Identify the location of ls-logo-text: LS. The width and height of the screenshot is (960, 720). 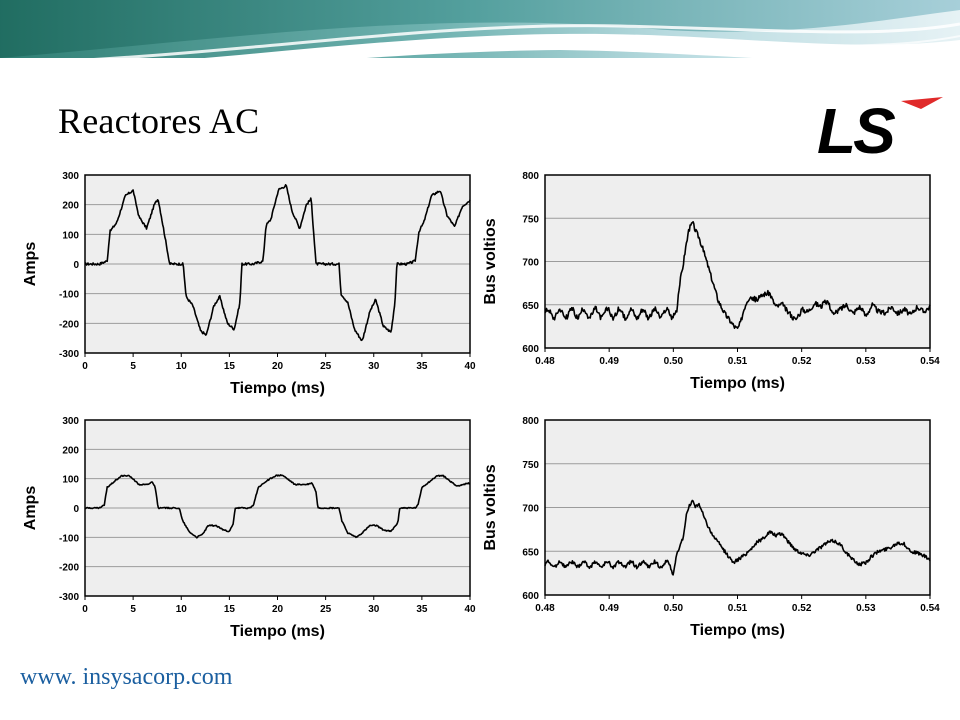
(856, 127).